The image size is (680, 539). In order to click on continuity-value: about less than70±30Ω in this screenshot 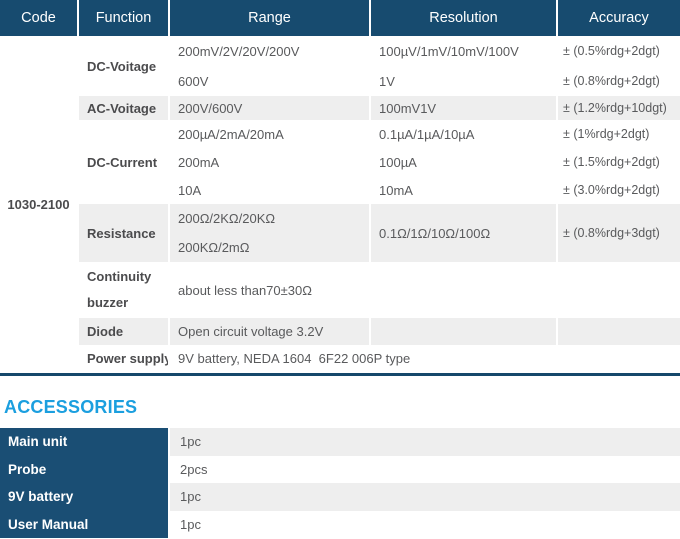, I will do `click(425, 290)`.